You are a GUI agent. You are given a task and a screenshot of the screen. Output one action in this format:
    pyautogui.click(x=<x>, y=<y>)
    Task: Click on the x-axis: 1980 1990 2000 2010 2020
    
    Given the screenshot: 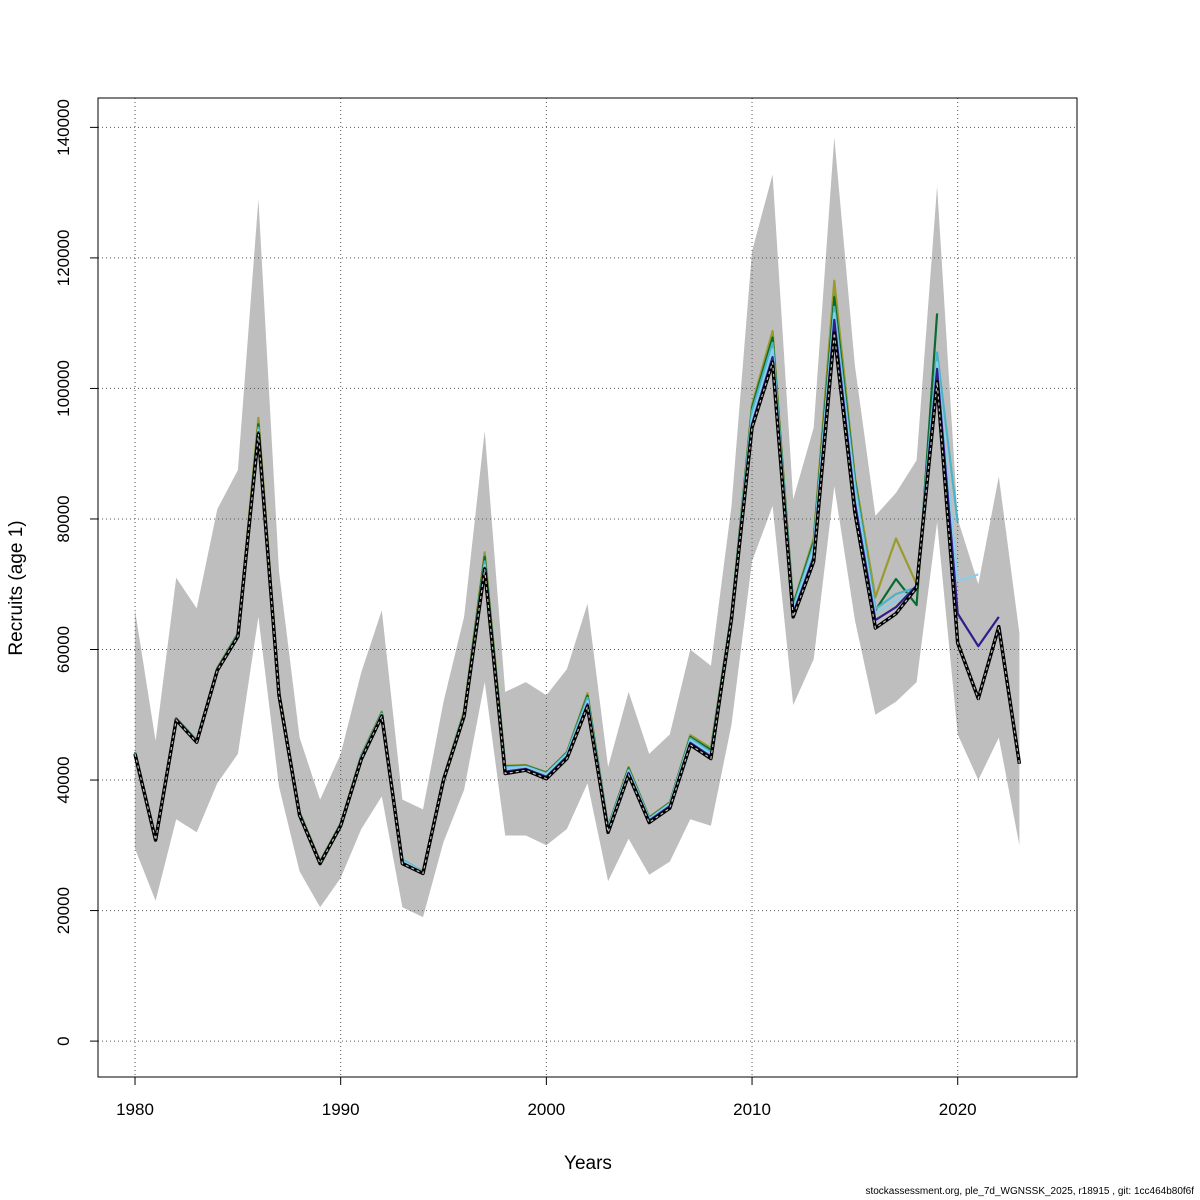 What is the action you would take?
    pyautogui.click(x=546, y=1097)
    